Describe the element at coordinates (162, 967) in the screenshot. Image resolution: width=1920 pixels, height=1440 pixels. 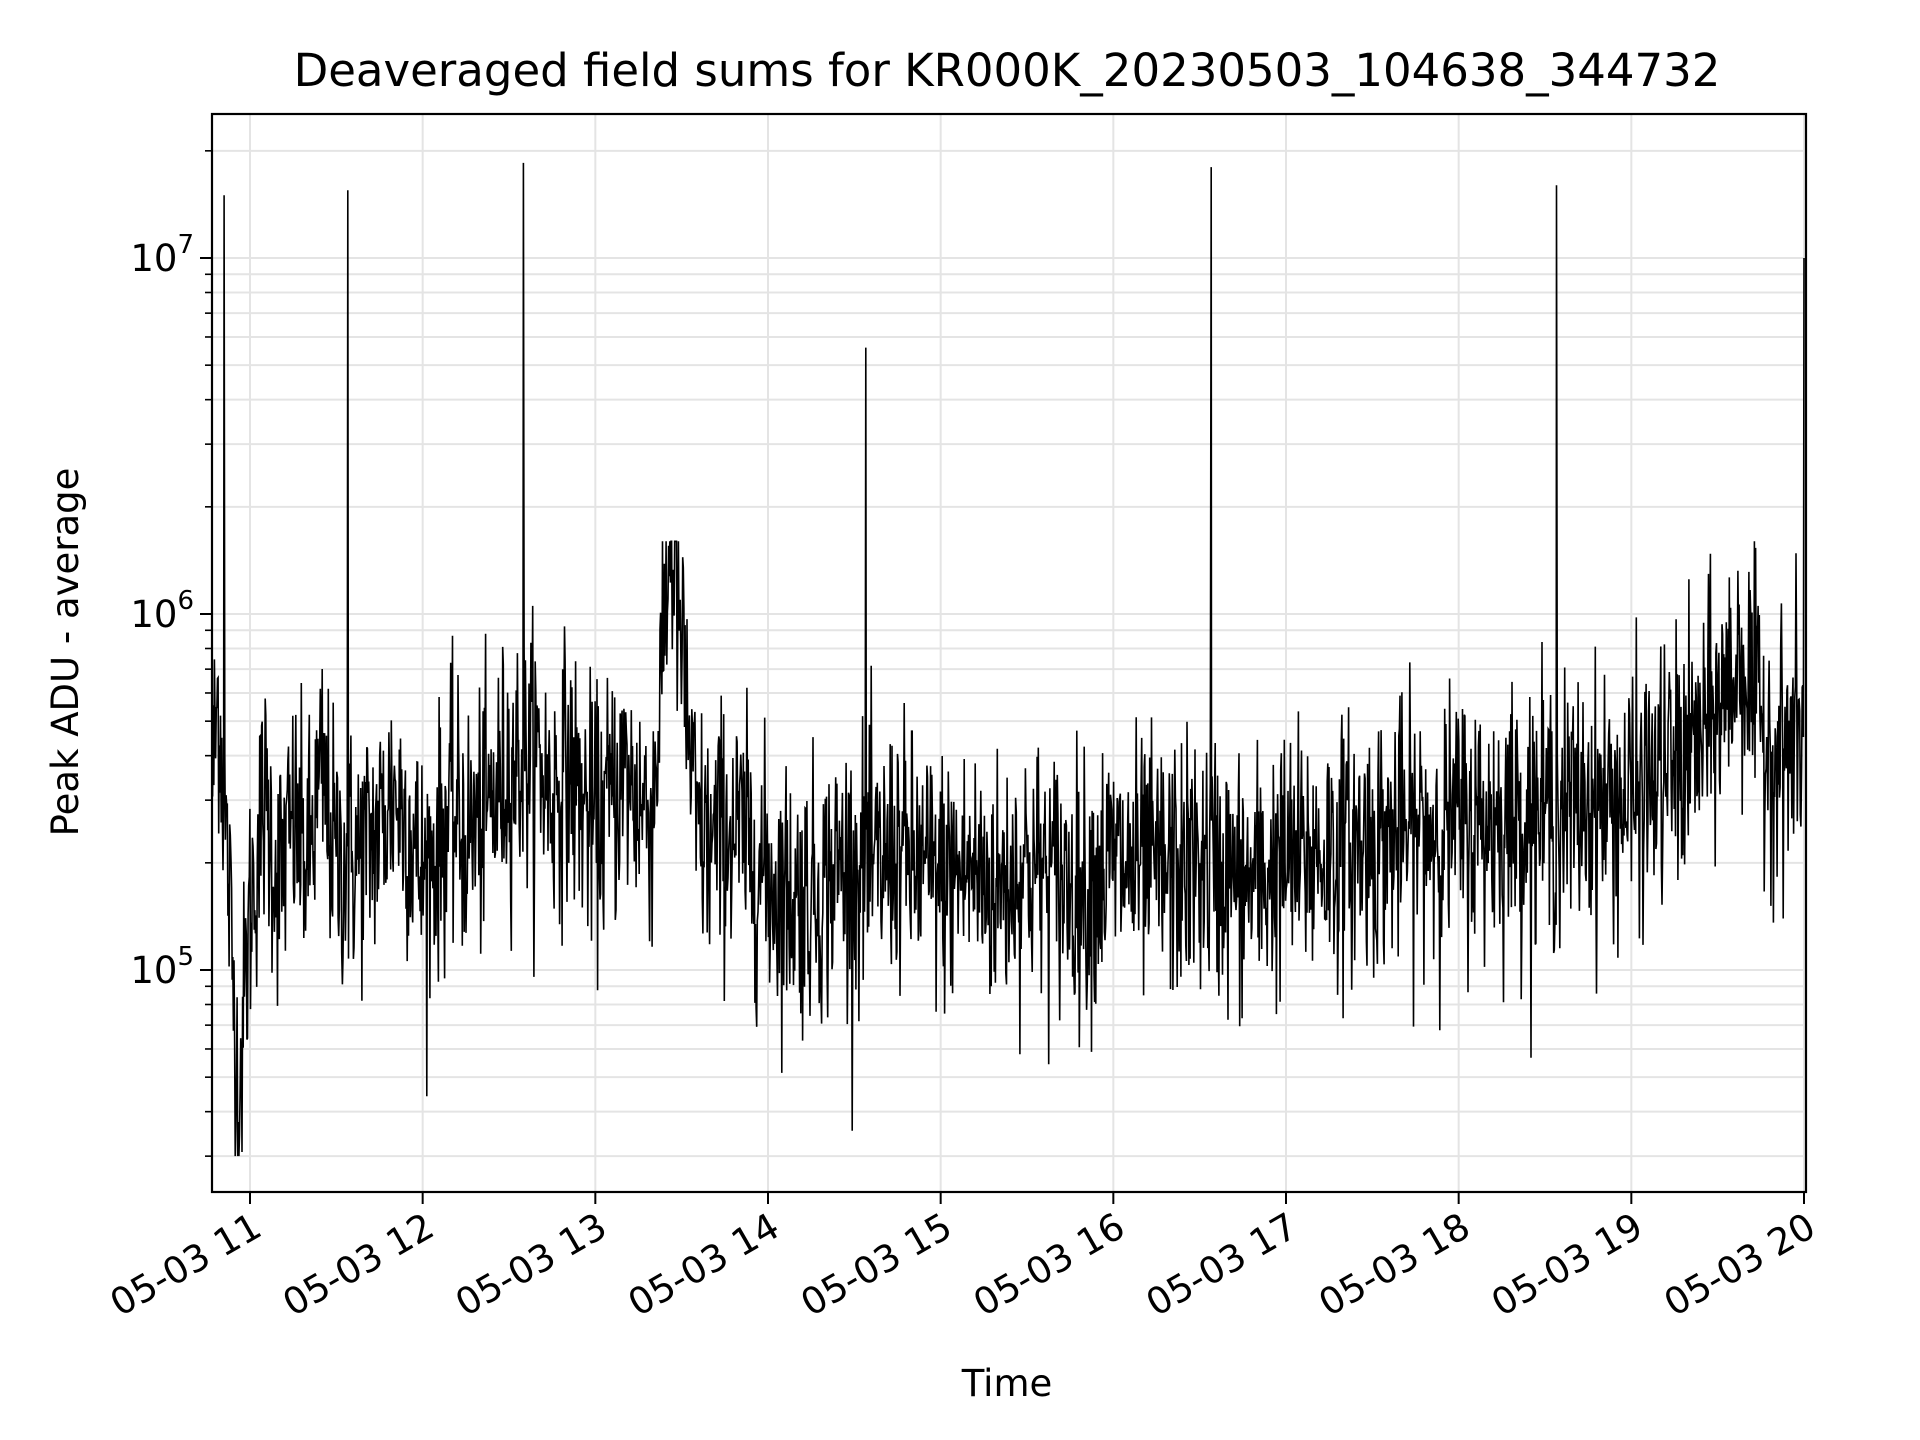
I see `y-tick-label: 10⁵` at that location.